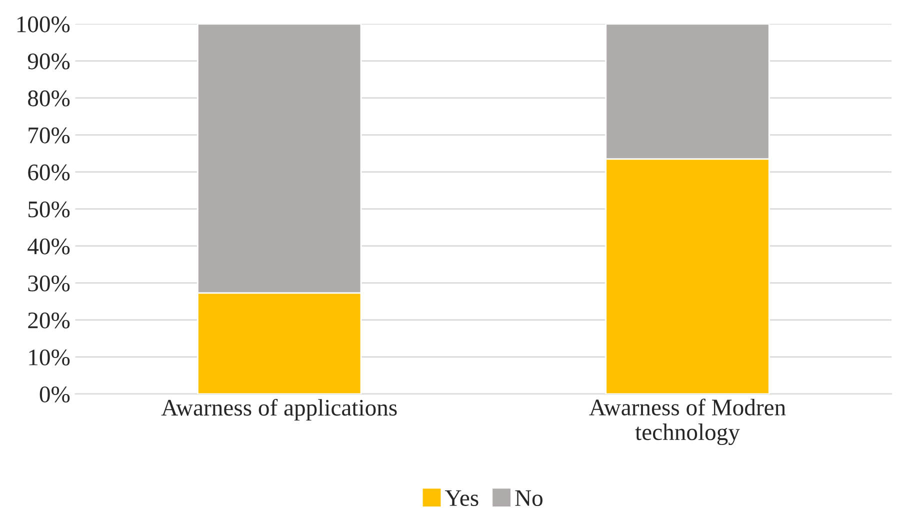 This screenshot has width=907, height=531. I want to click on legend-label: No, so click(528, 498).